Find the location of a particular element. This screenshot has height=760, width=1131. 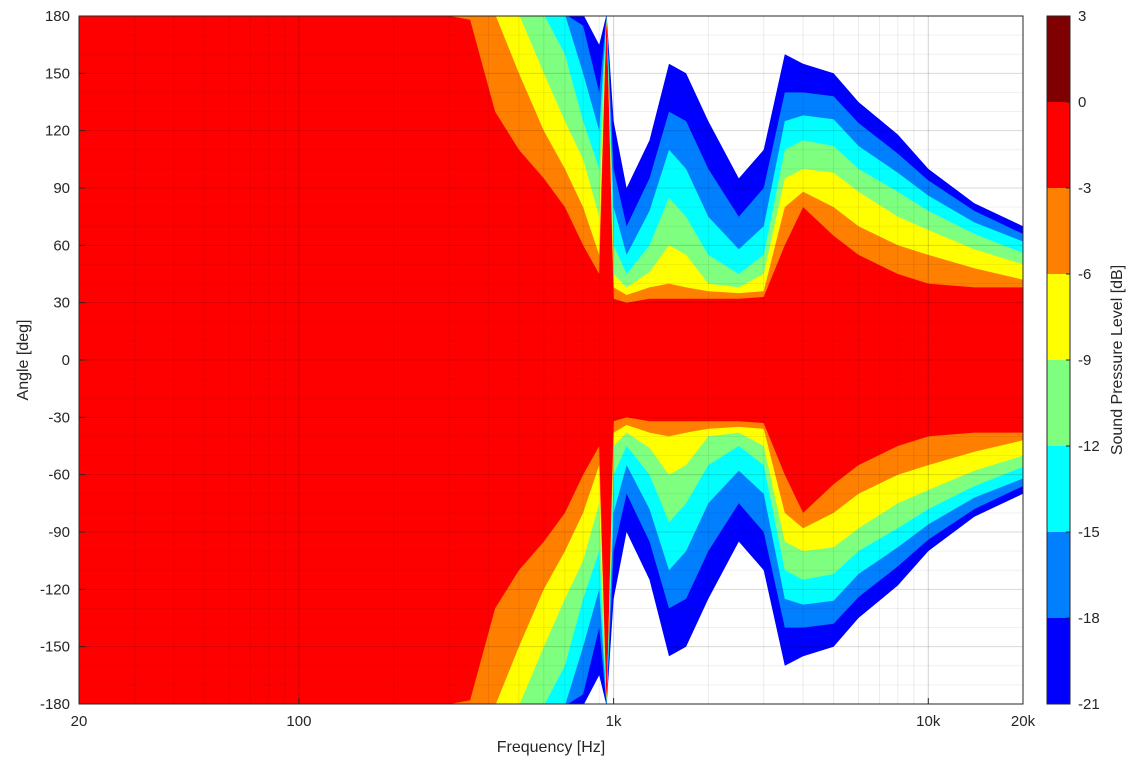

colorbar-tick-label: -9 is located at coordinates (1084, 360).